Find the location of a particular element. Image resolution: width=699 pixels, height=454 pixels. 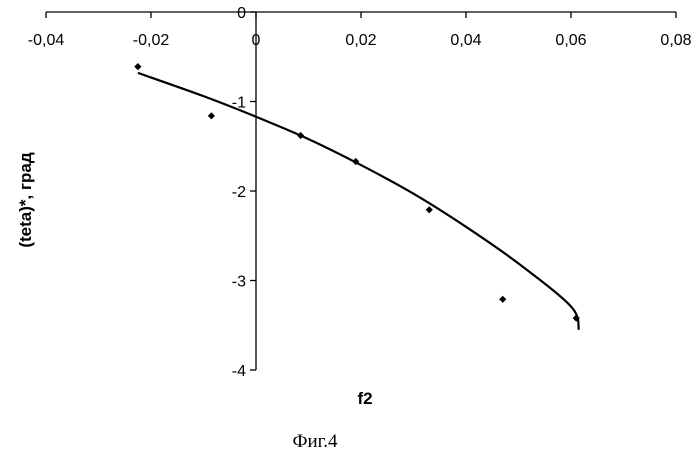

x-ticks: -0,04-0,0200,020,040,060,08 is located at coordinates (360, 30).